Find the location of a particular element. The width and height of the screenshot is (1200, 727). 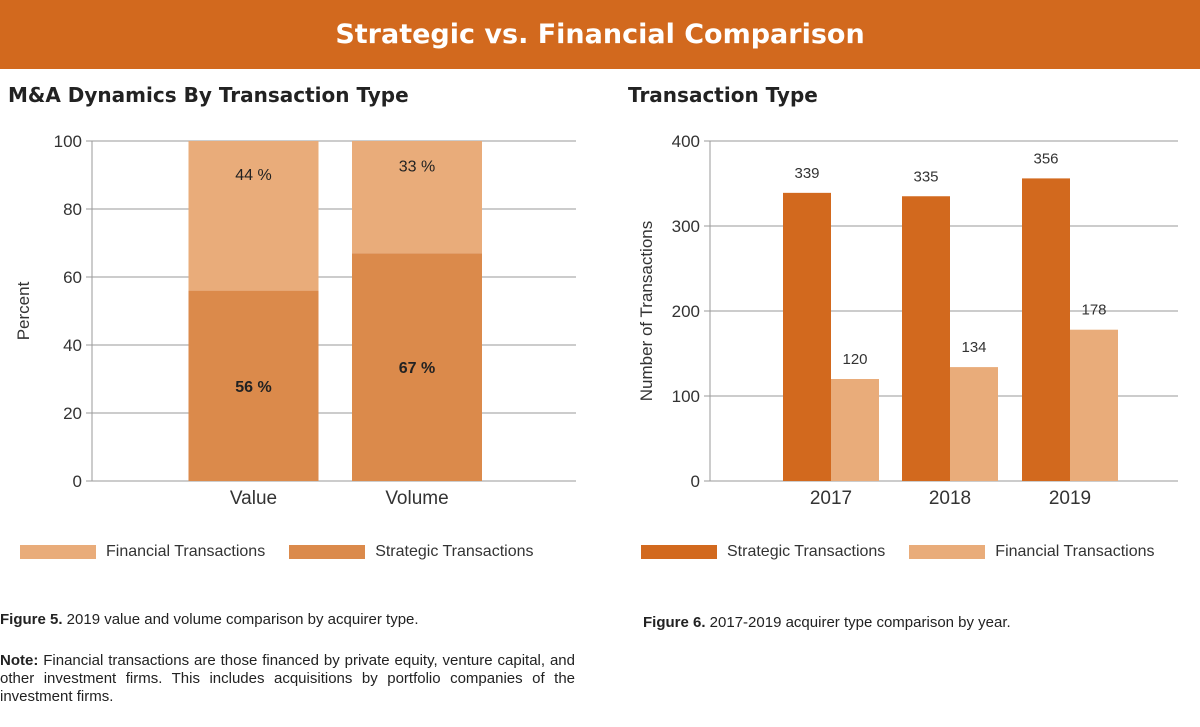

banner: Strategic vs. Financial Comparison is located at coordinates (600, 34).